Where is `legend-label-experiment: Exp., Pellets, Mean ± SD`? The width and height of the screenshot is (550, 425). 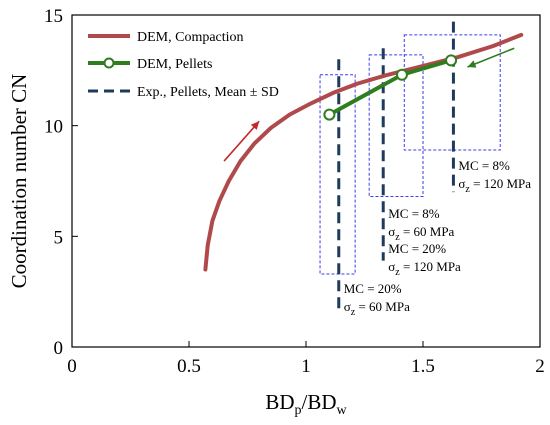 legend-label-experiment: Exp., Pellets, Mean ± SD is located at coordinates (208, 92).